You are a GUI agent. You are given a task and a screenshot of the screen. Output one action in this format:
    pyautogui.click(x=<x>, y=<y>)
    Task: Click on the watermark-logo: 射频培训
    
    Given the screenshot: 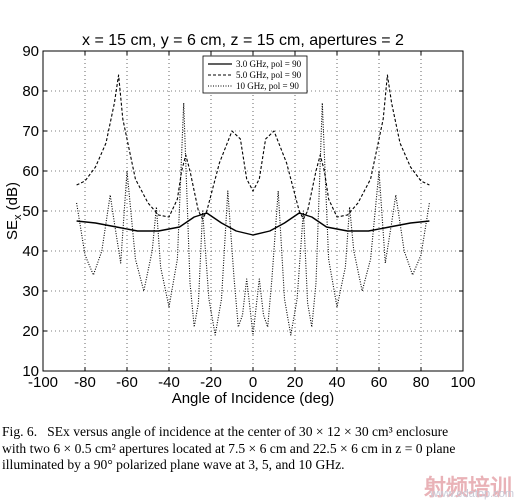 What is the action you would take?
    pyautogui.click(x=467, y=488)
    